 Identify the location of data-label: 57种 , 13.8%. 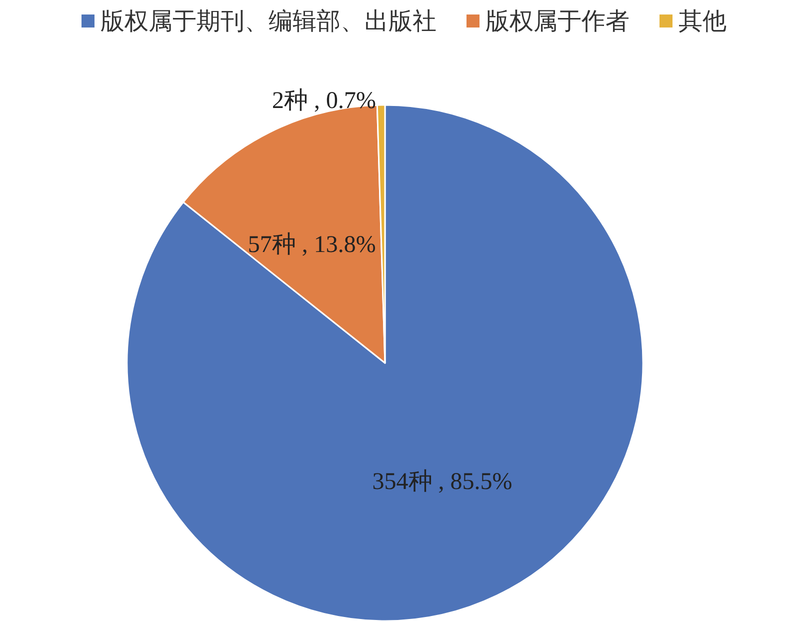
(312, 245).